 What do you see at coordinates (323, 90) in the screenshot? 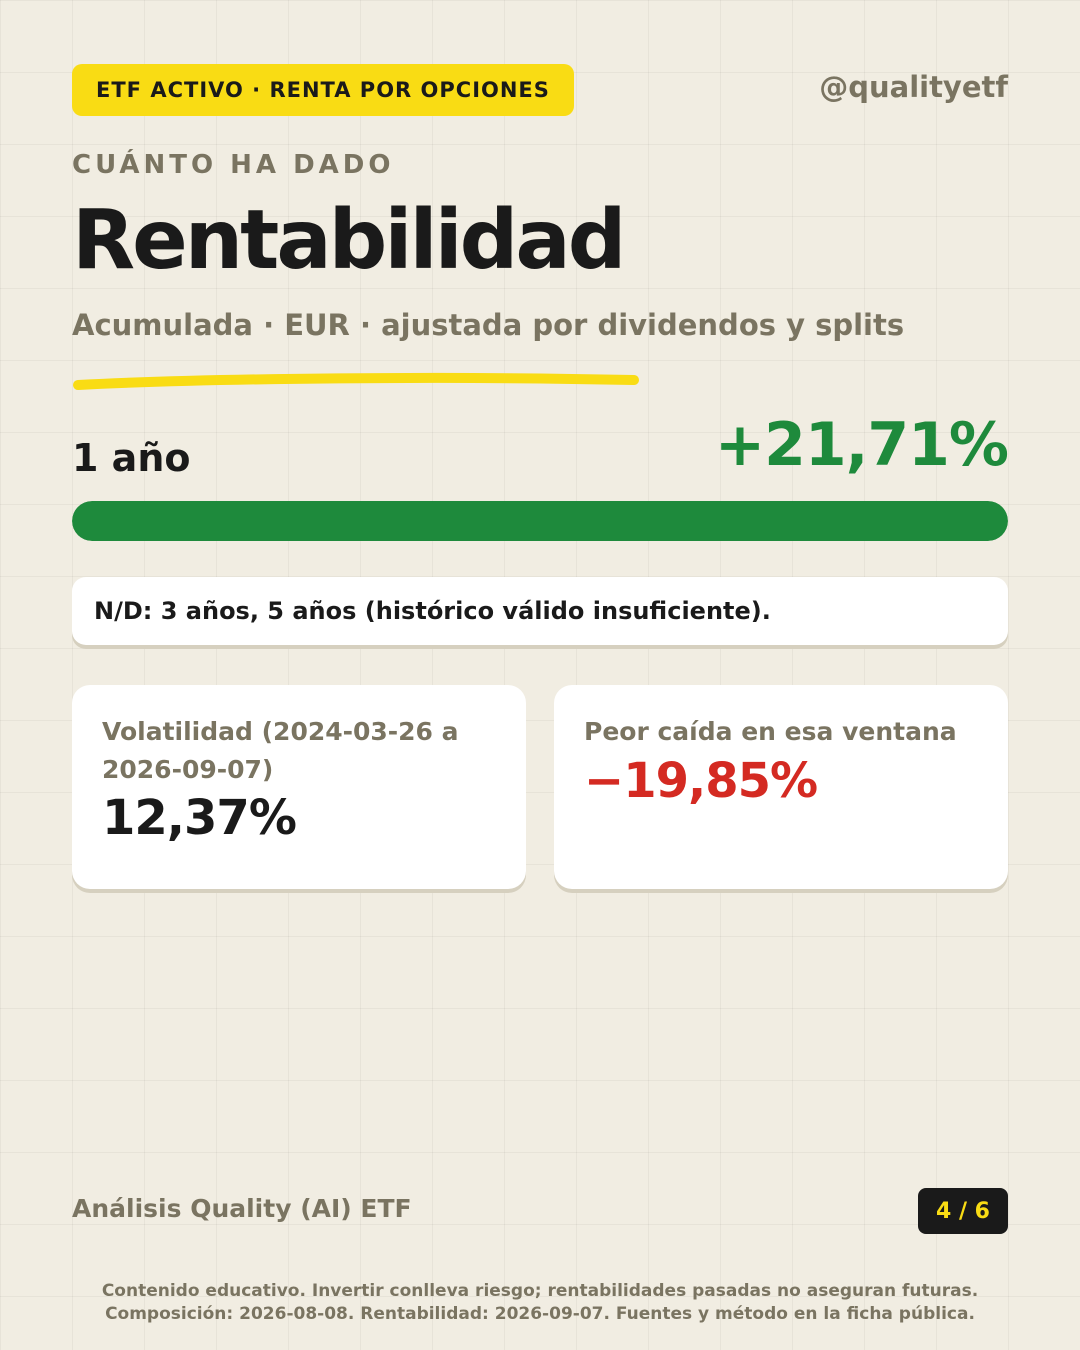
I see `category-tag: ETF ACTIVO · RENTA POR OPCIONES` at bounding box center [323, 90].